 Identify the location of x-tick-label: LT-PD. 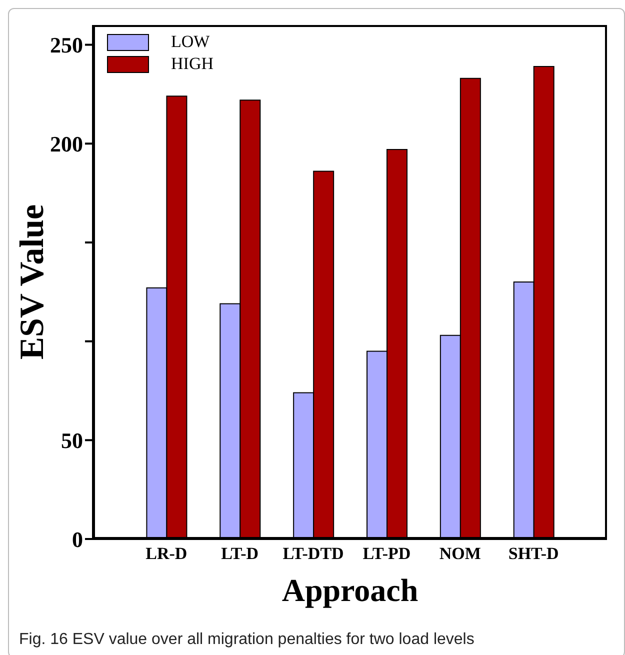
(386, 554).